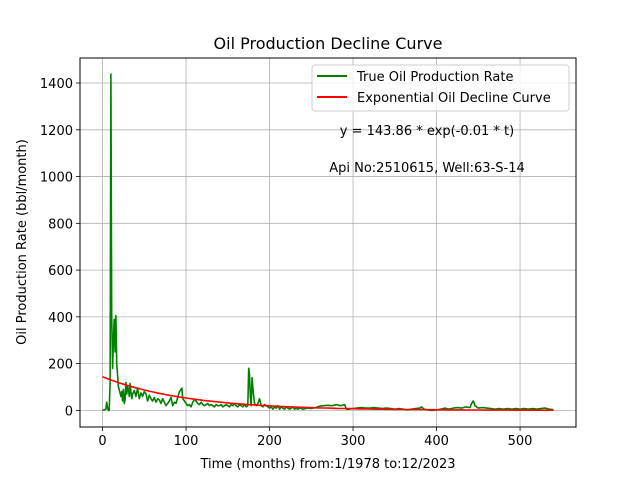 The height and width of the screenshot is (480, 640). I want to click on x-tick-label: 500, so click(520, 441).